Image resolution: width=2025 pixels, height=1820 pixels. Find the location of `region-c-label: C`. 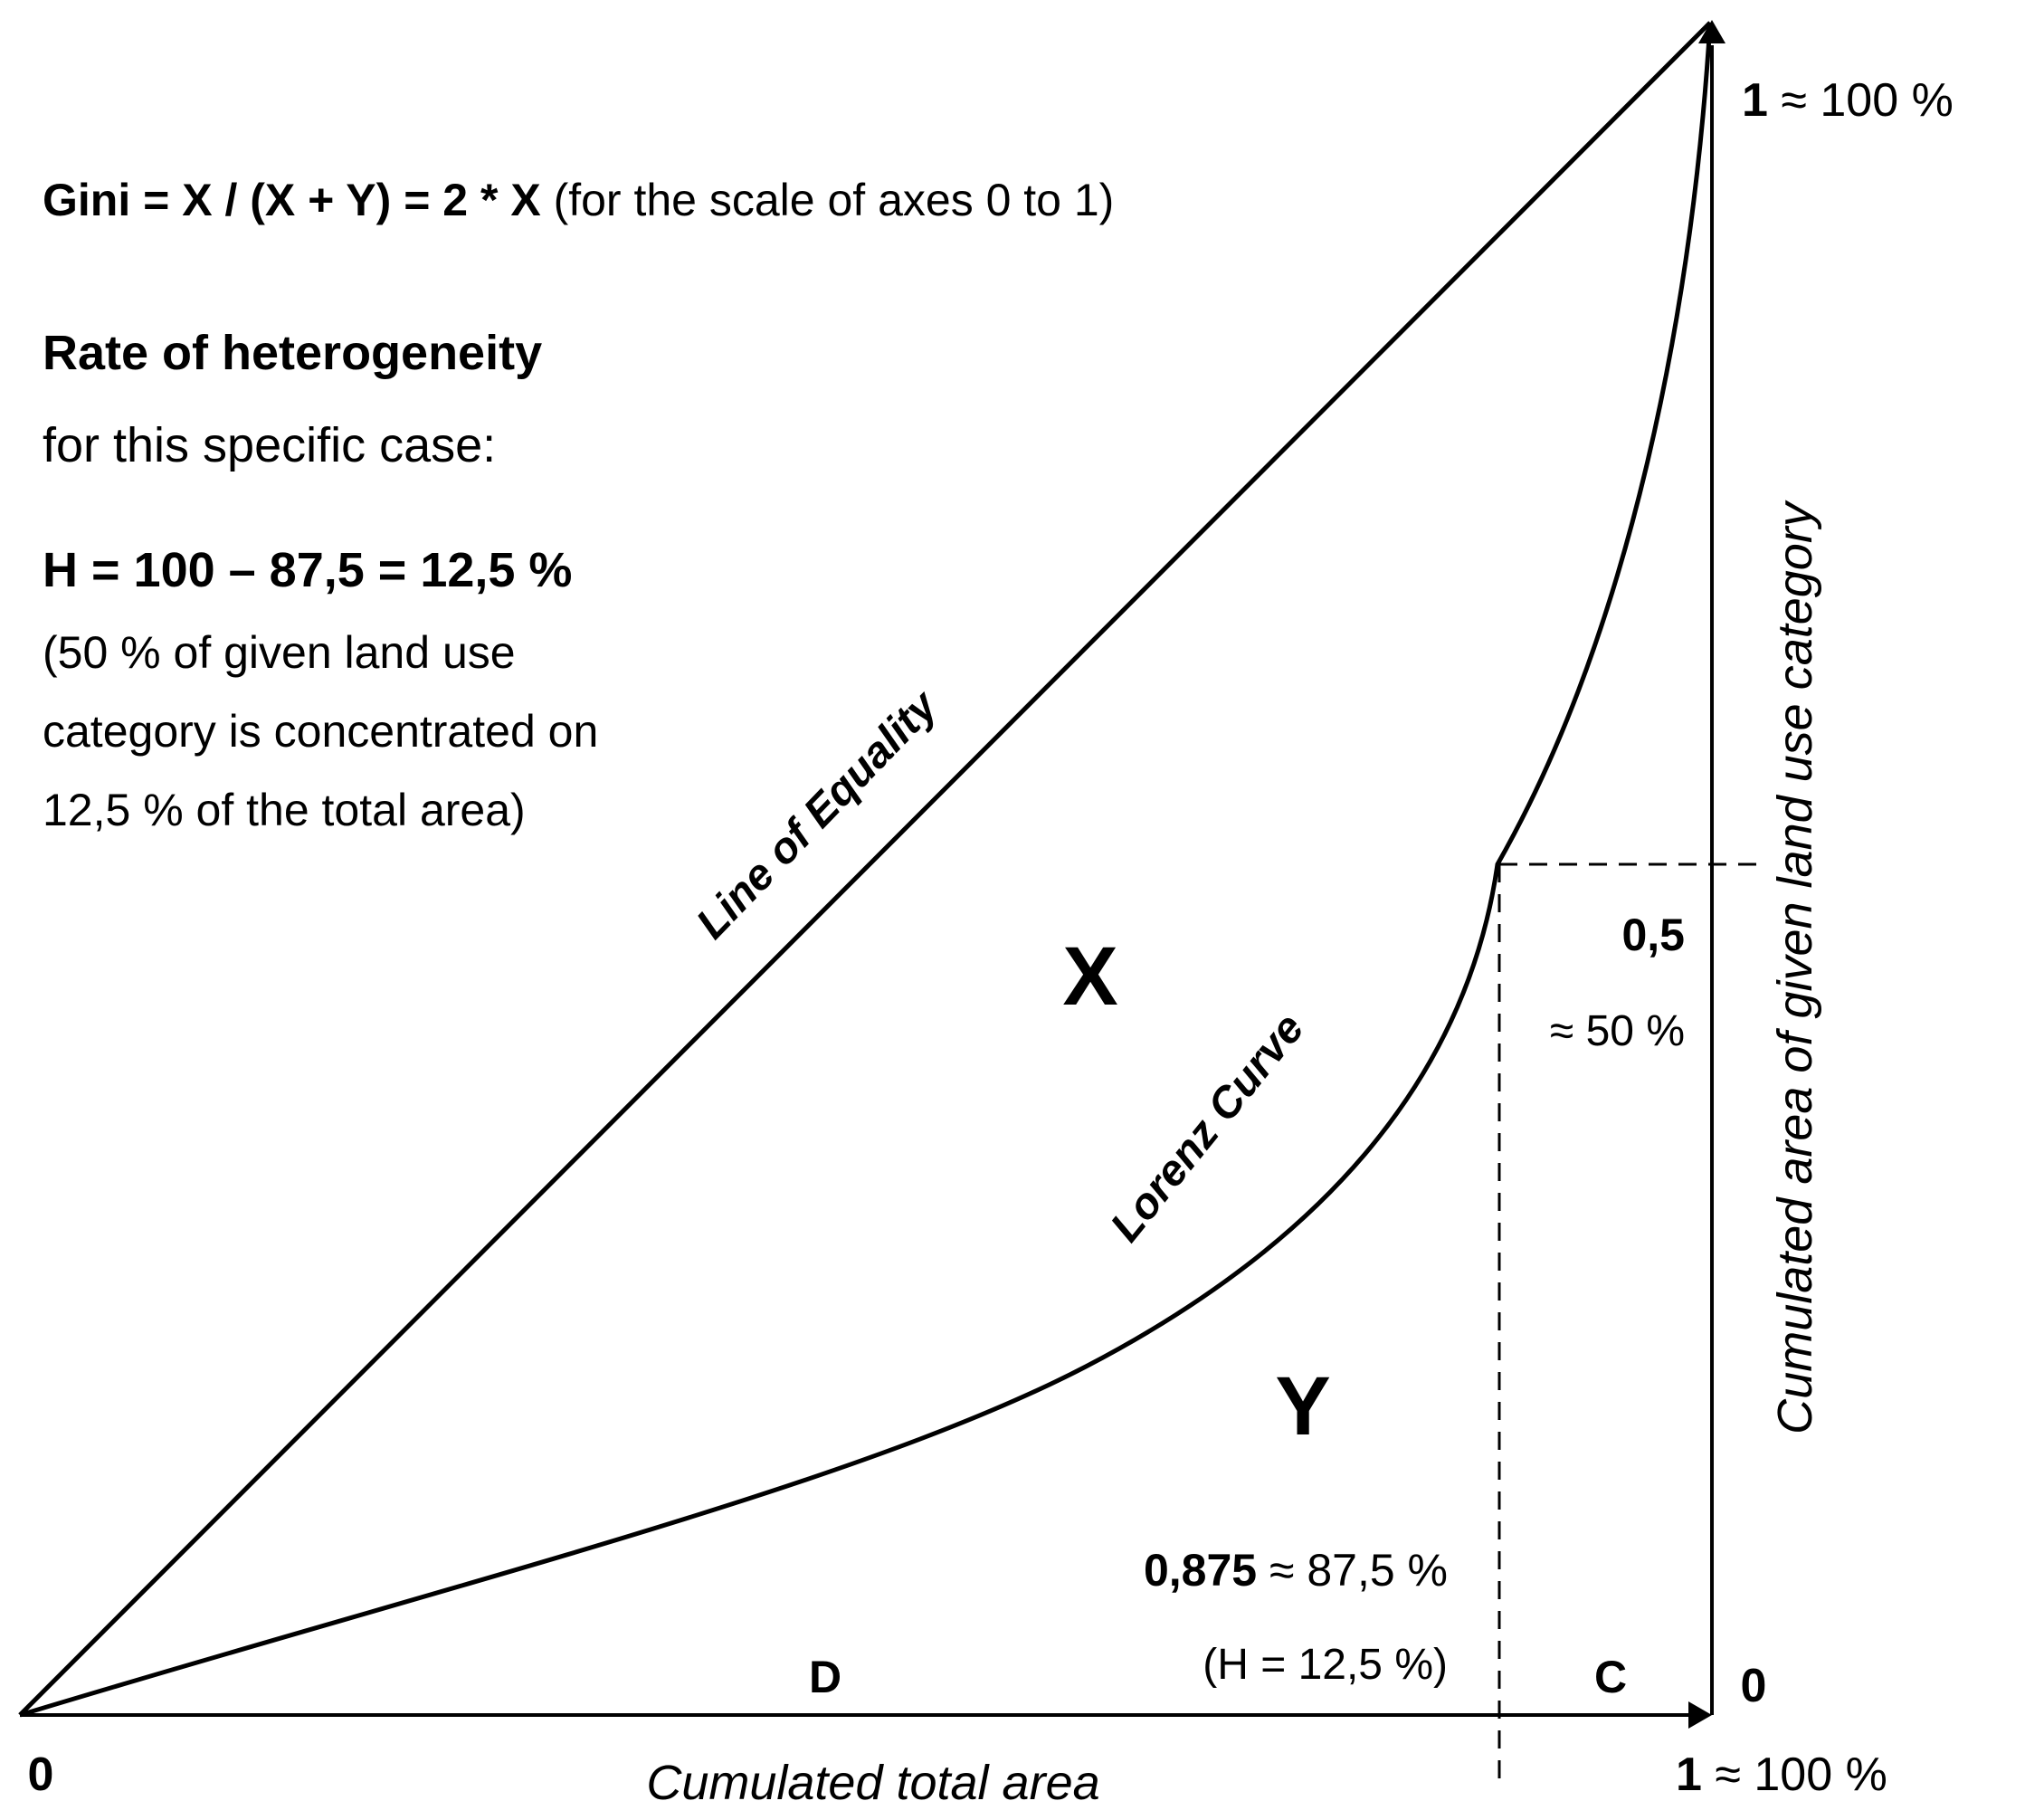

region-c-label: C is located at coordinates (1611, 1677).